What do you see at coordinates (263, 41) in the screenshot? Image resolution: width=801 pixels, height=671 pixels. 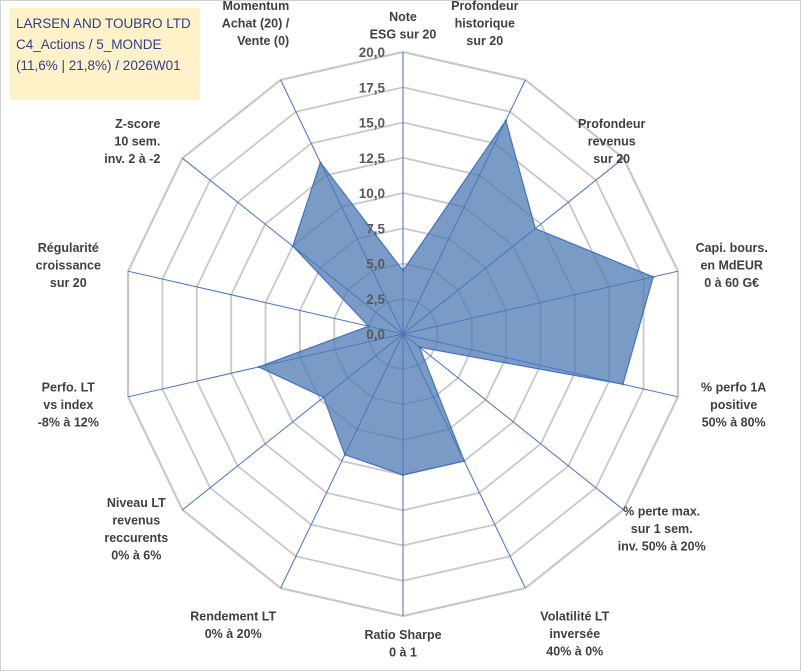 I see `axis-label-line: Vente (0)` at bounding box center [263, 41].